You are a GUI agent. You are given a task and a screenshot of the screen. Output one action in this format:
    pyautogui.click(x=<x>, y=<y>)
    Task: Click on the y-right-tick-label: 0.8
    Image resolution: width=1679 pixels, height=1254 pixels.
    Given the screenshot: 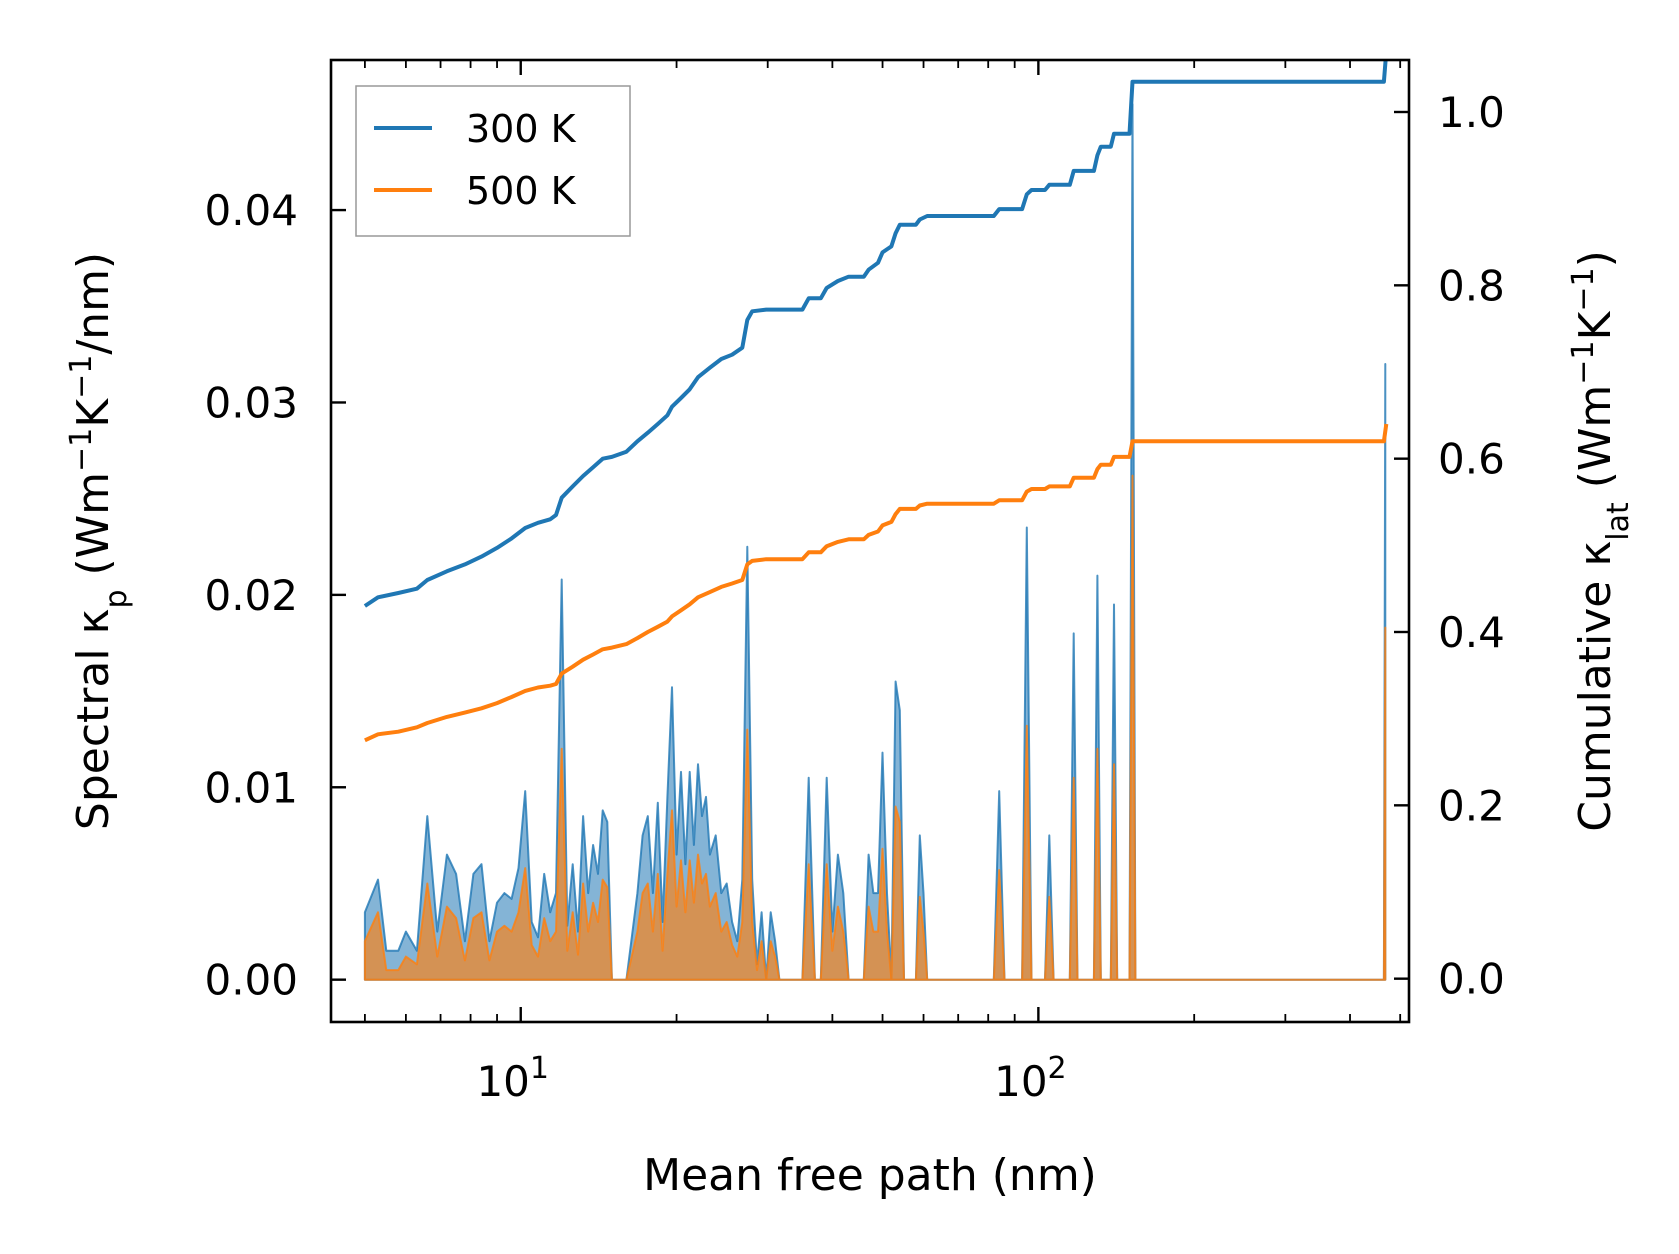 What is the action you would take?
    pyautogui.click(x=1471, y=285)
    